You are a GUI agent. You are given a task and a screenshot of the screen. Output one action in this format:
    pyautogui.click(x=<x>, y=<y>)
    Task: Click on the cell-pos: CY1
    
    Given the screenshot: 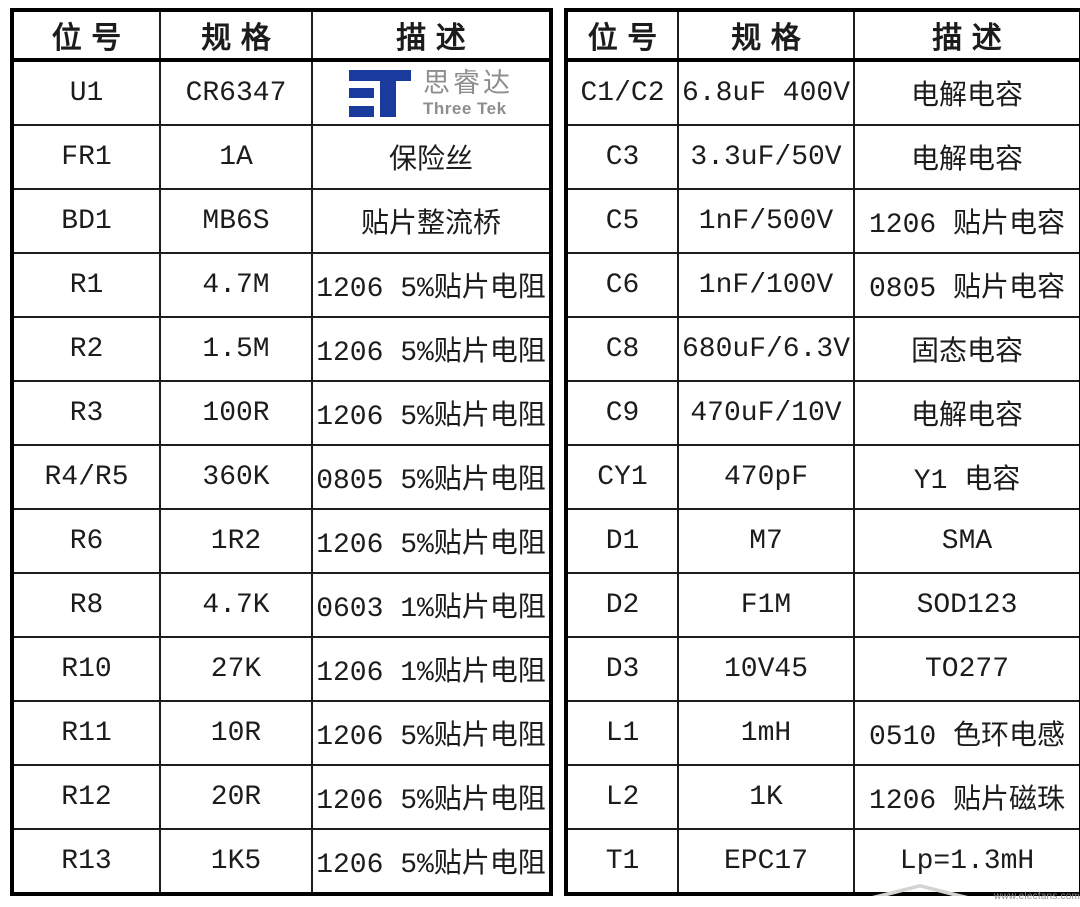 What is the action you would take?
    pyautogui.click(x=622, y=477)
    